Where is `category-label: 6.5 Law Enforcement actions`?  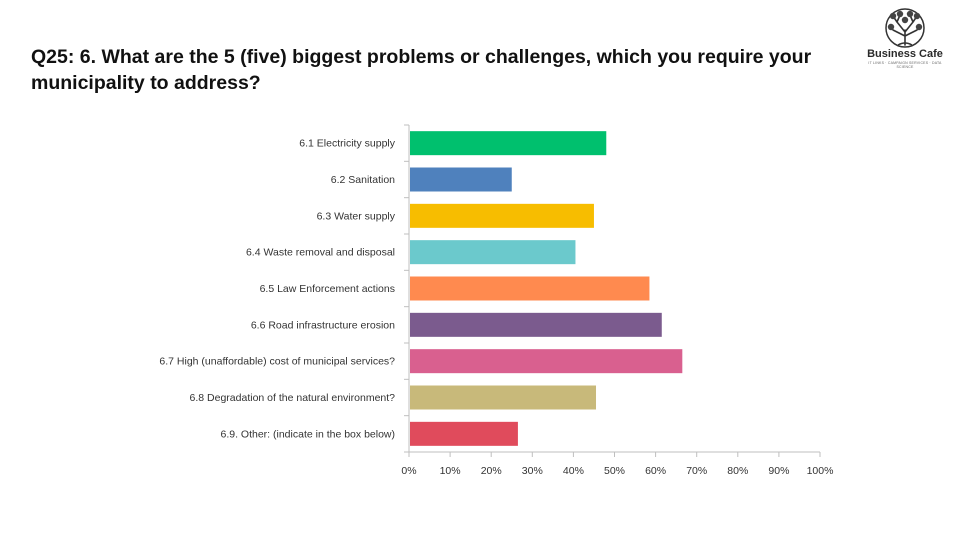 category-label: 6.5 Law Enforcement actions is located at coordinates (327, 289).